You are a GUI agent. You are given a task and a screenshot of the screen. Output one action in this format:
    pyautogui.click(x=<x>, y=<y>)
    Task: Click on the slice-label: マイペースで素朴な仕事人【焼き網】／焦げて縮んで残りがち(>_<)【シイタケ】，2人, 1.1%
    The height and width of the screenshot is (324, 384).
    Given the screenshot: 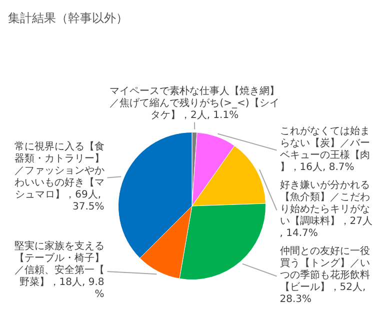 What is the action you would take?
    pyautogui.click(x=195, y=102)
    